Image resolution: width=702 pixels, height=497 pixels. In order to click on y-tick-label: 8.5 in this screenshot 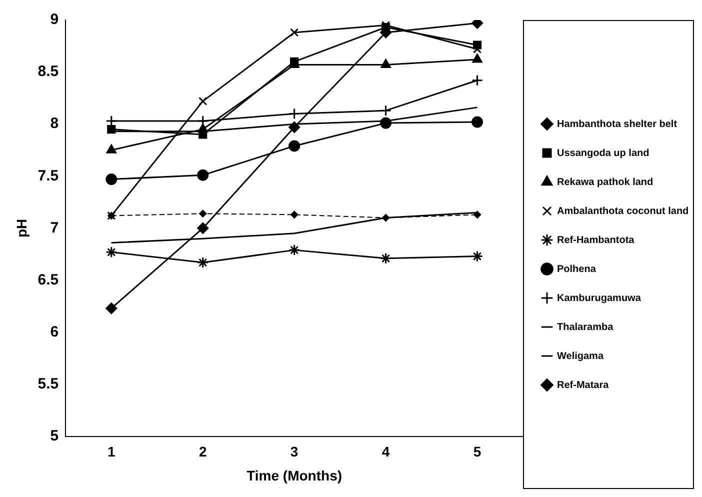, I will do `click(48, 71)`.